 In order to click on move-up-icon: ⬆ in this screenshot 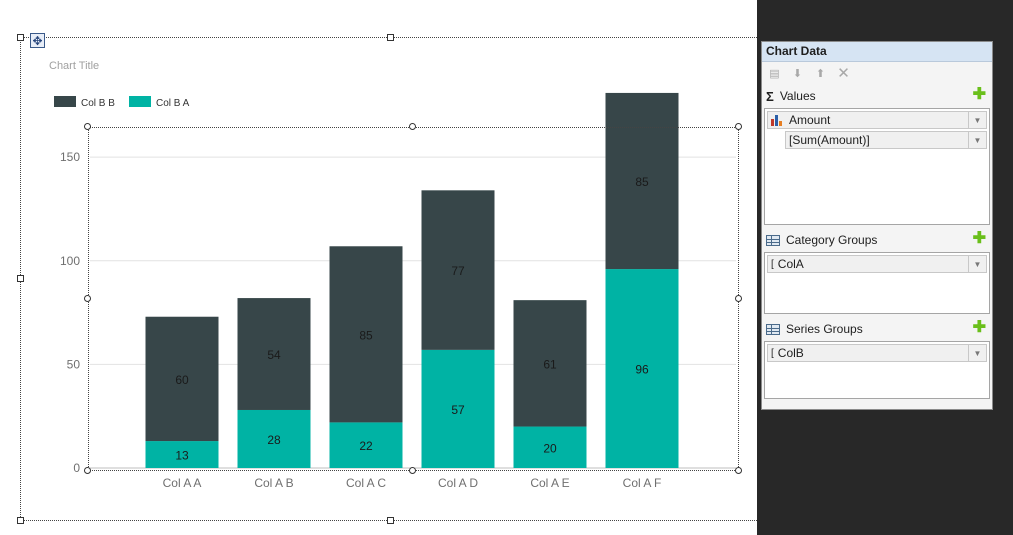, I will do `click(820, 73)`.